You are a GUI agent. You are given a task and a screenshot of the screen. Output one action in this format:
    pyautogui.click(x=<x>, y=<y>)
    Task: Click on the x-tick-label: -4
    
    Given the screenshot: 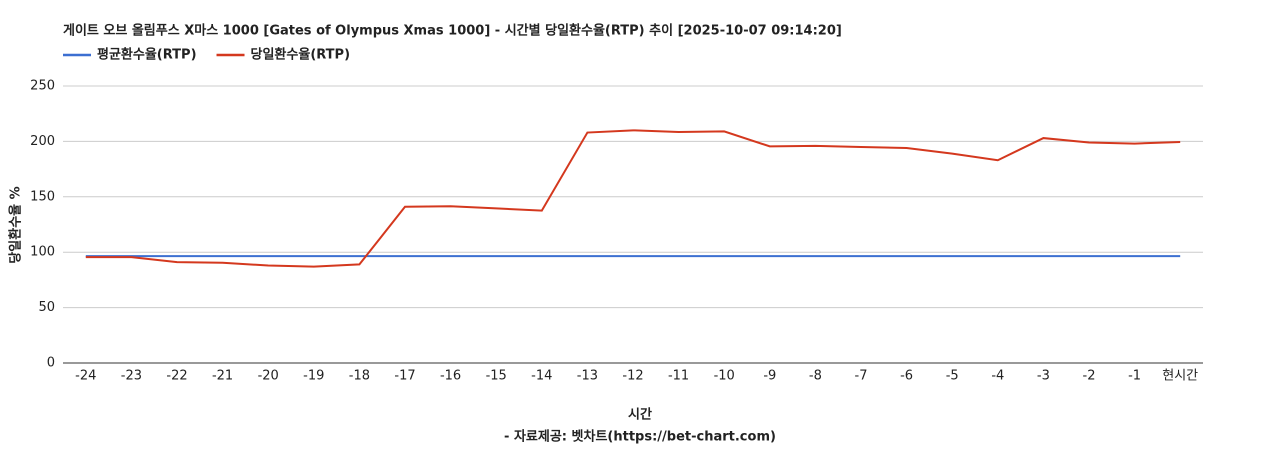 What is the action you would take?
    pyautogui.click(x=997, y=376)
    